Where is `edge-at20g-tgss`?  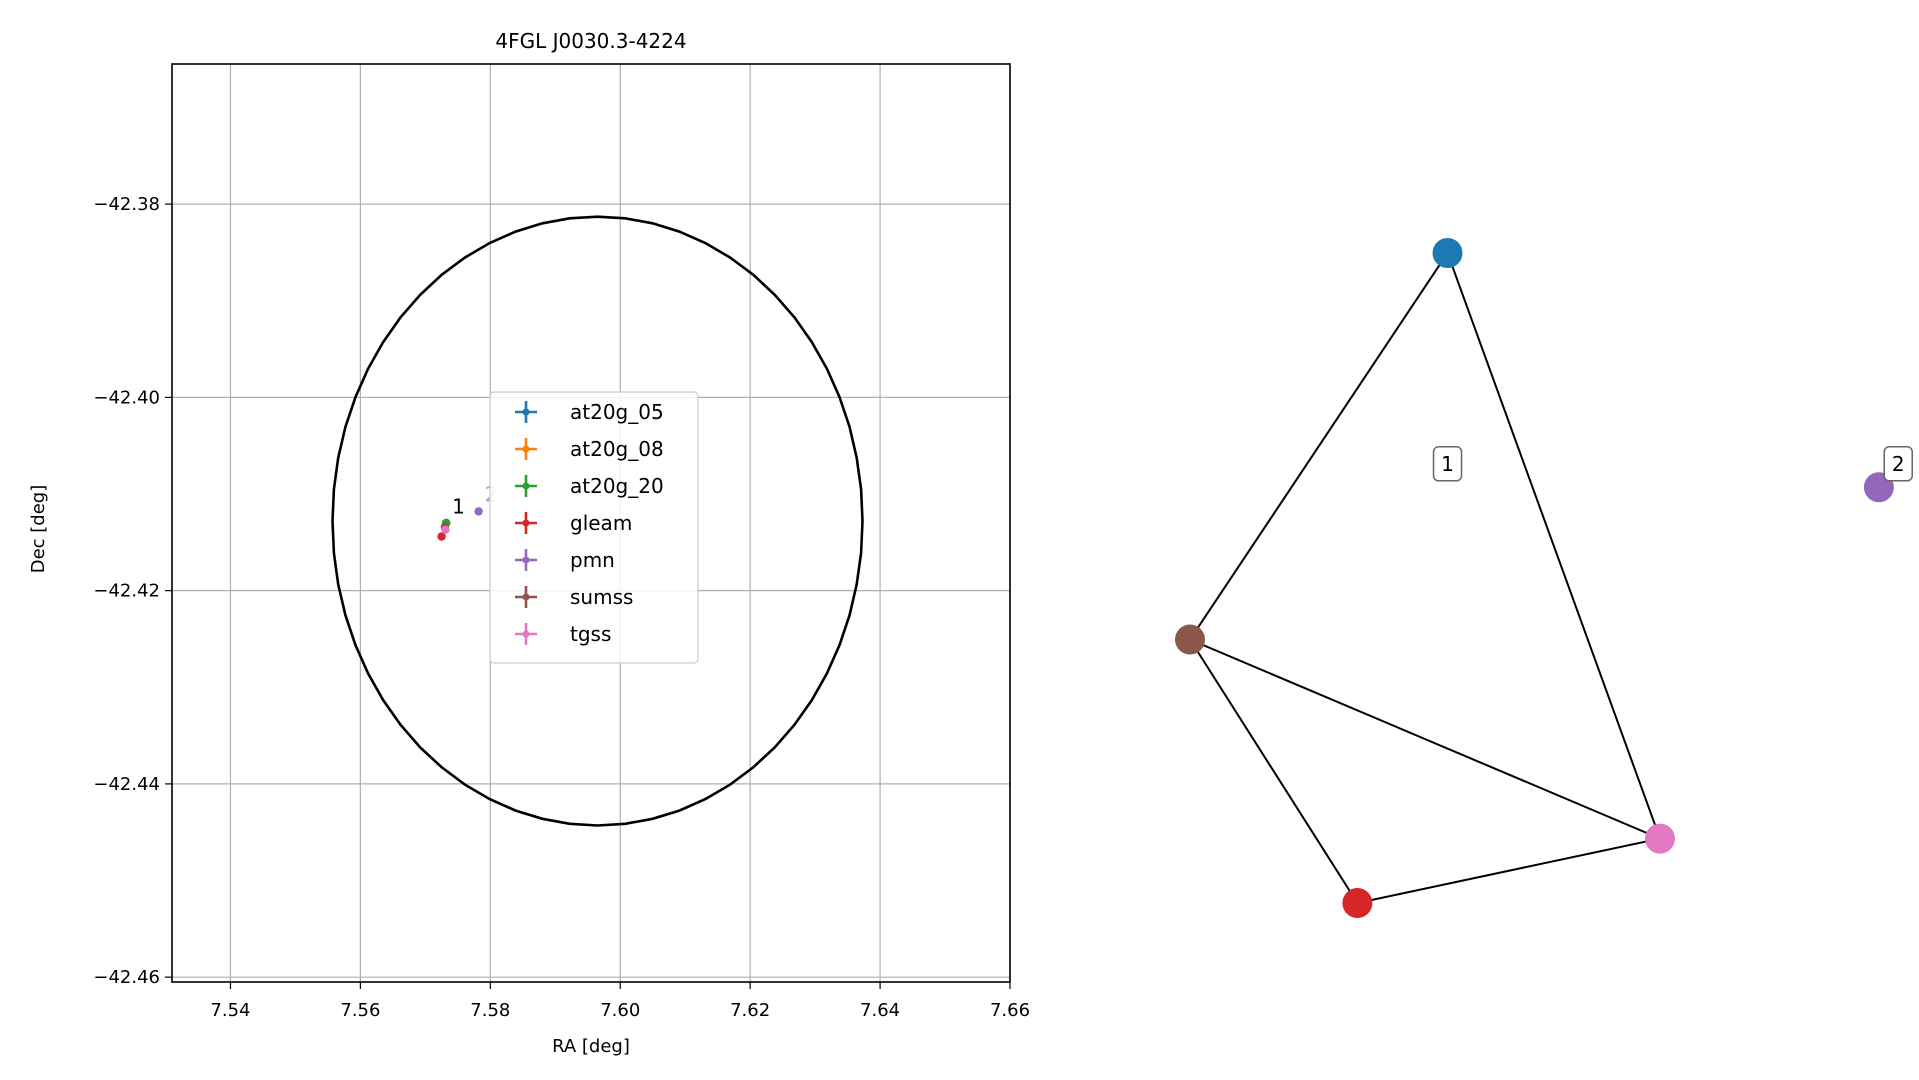
edge-at20g-tgss is located at coordinates (1553, 545).